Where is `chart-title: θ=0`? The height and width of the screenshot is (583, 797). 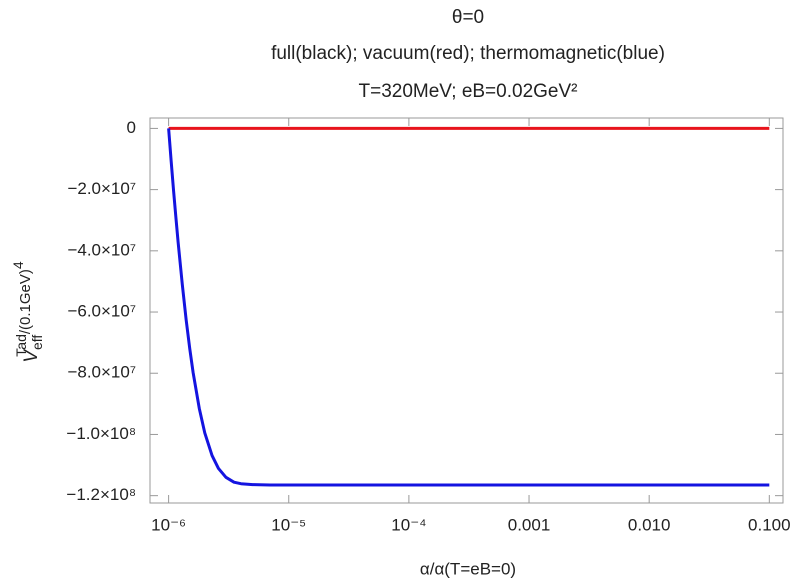
chart-title: θ=0 is located at coordinates (468, 17).